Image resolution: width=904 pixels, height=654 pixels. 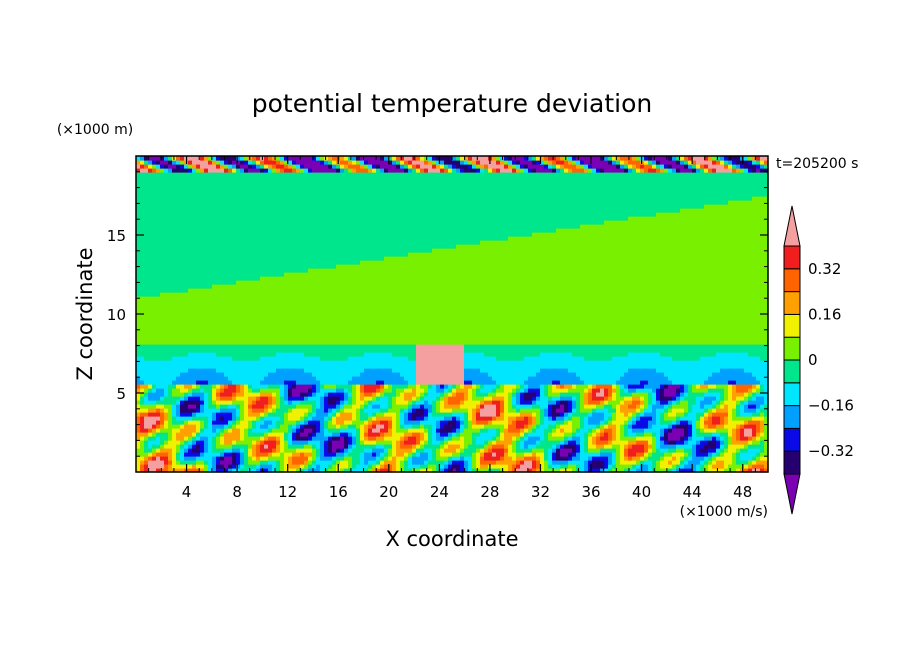 I want to click on colorbar-bin, so click(x=792, y=394).